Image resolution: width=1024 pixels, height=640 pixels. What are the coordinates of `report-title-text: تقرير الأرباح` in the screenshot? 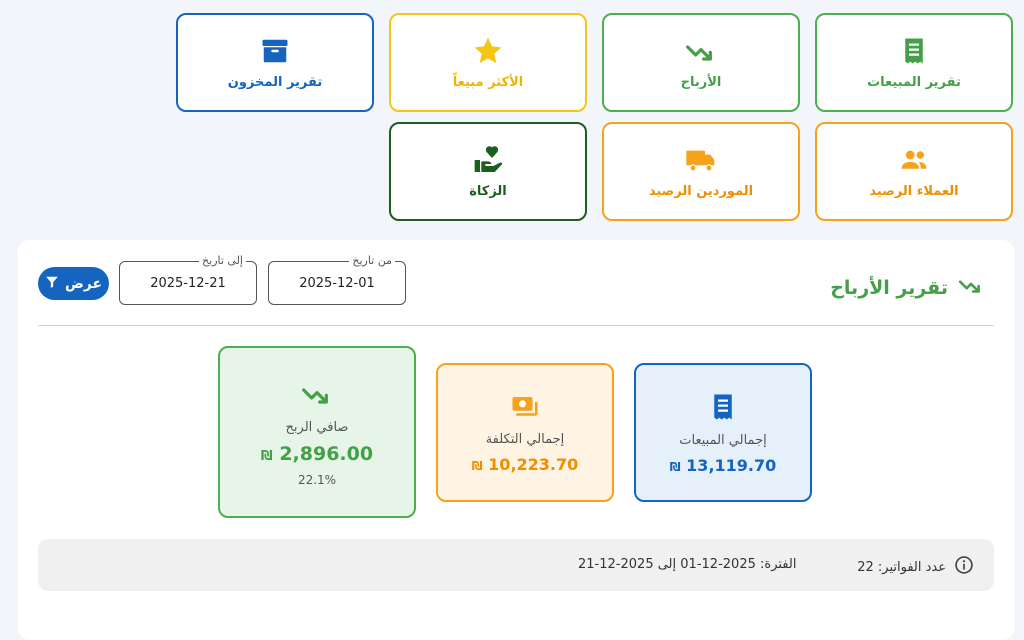 It's located at (889, 287).